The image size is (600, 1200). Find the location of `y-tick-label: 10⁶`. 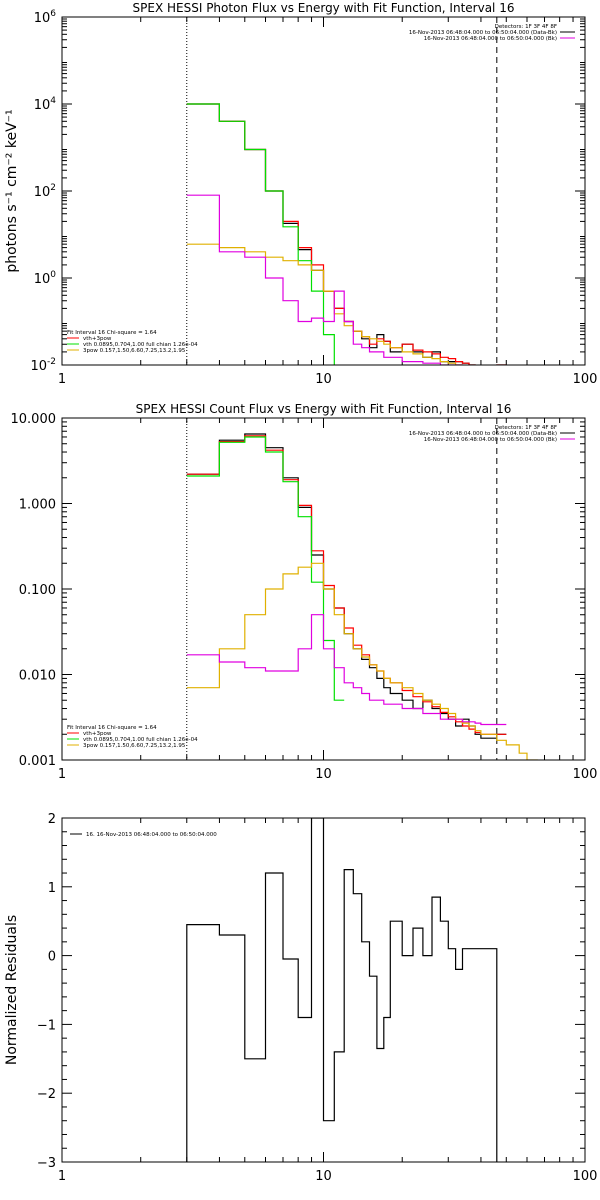

y-tick-label: 10⁶ is located at coordinates (45, 17).